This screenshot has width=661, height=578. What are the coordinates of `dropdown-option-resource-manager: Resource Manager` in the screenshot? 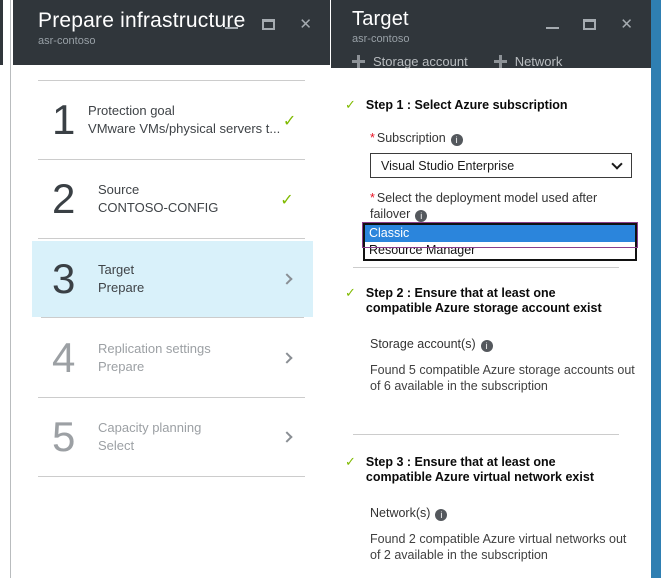 It's located at (422, 250).